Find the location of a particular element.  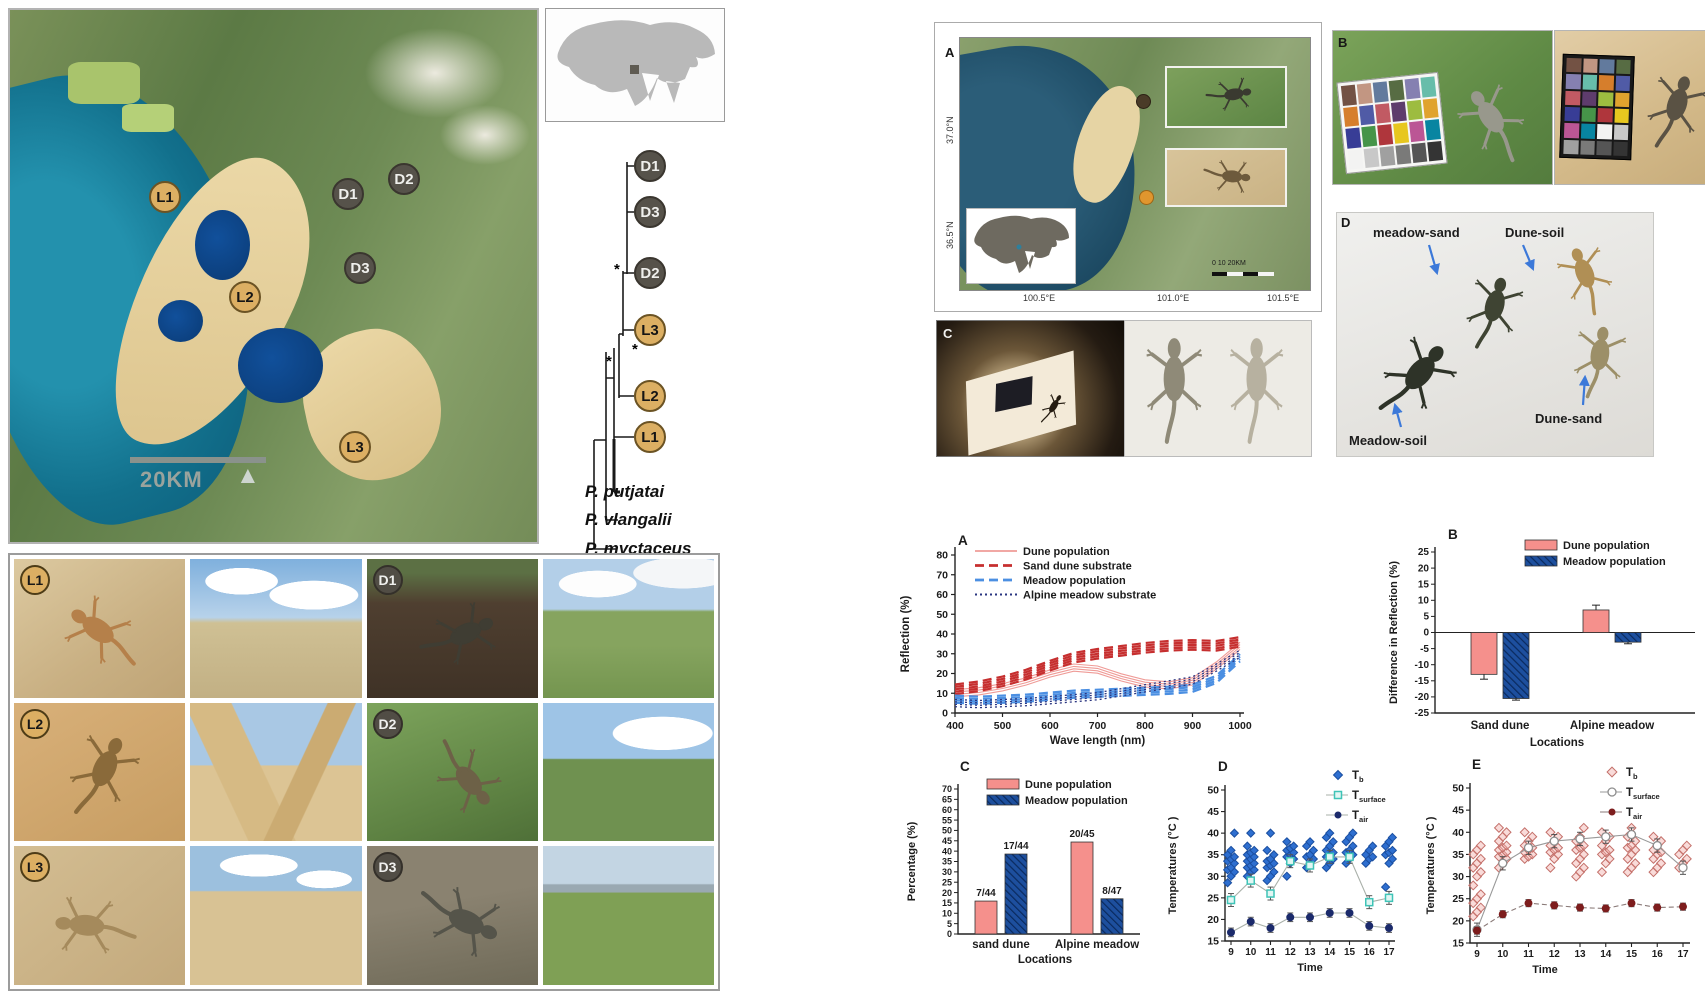

badge-label: L2 is located at coordinates (35, 723).